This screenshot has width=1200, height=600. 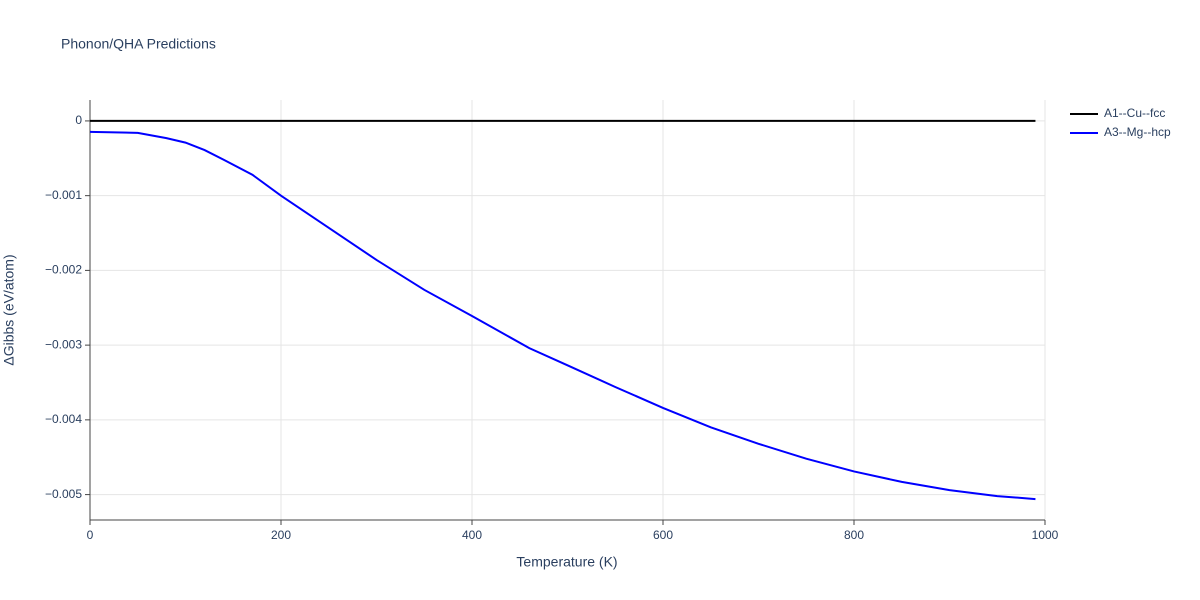 What do you see at coordinates (566, 562) in the screenshot?
I see `x-axis-title: Temperature (K)` at bounding box center [566, 562].